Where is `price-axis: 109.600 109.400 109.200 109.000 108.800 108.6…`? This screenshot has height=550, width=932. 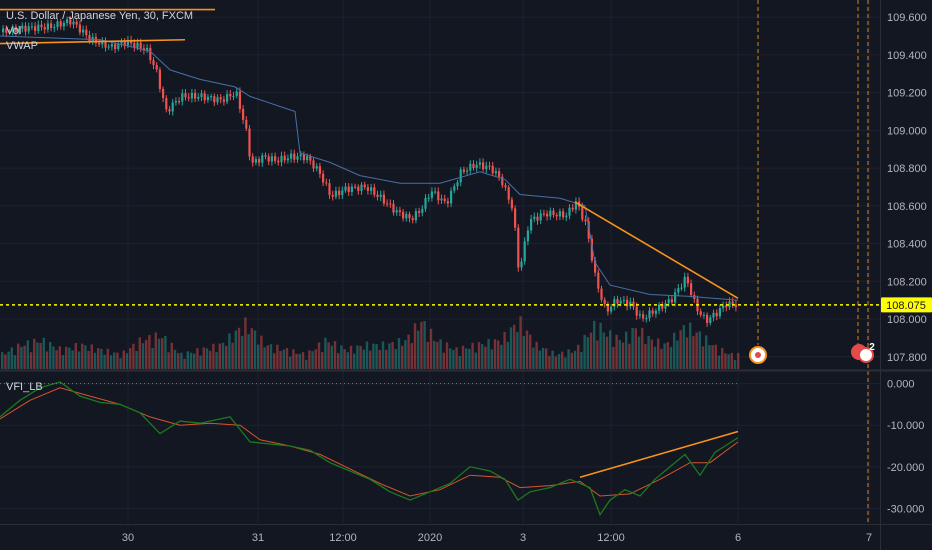
price-axis: 109.600 109.400 109.200 109.000 108.800 108.6… is located at coordinates (907, 188).